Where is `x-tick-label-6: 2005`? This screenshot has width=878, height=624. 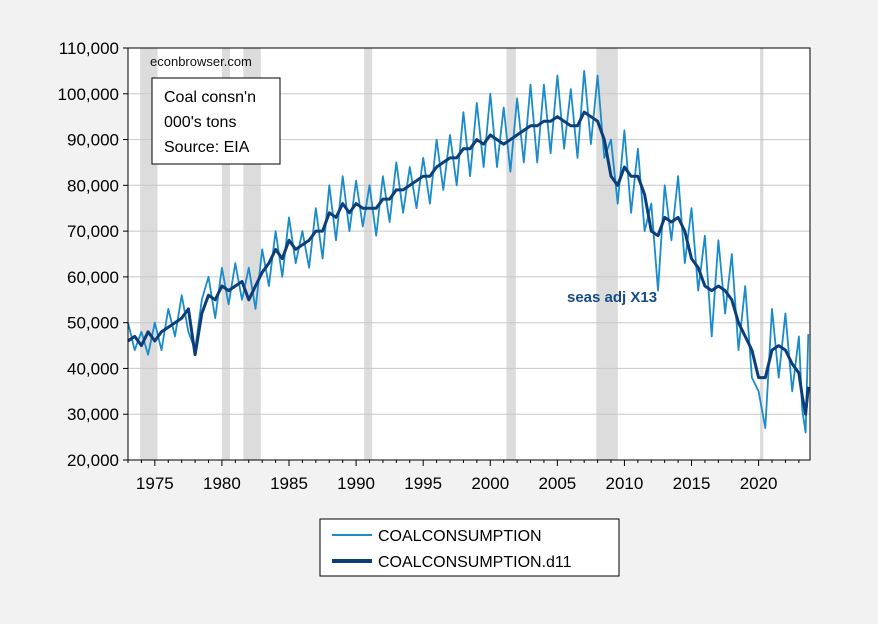 x-tick-label-6: 2005 is located at coordinates (557, 483).